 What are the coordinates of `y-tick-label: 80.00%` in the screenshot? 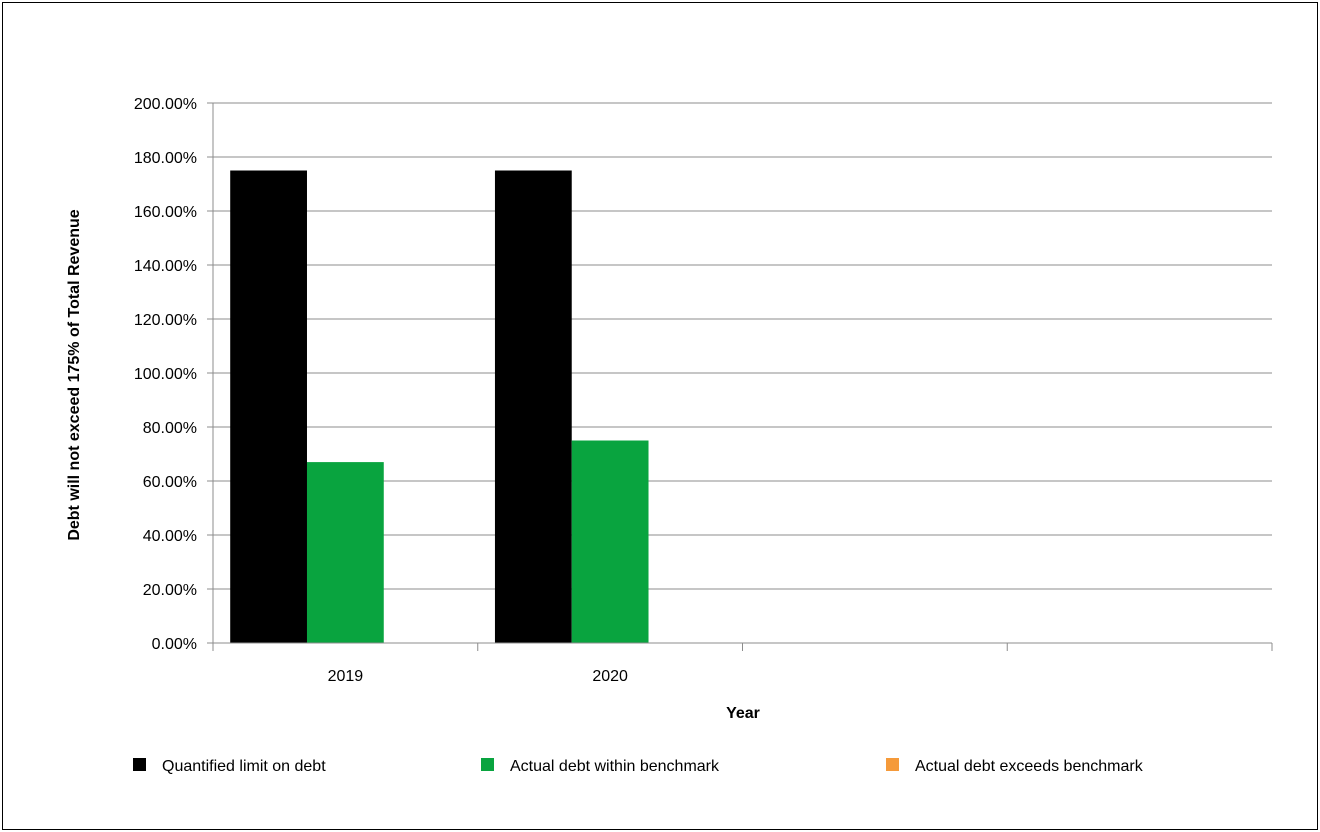 It's located at (170, 428).